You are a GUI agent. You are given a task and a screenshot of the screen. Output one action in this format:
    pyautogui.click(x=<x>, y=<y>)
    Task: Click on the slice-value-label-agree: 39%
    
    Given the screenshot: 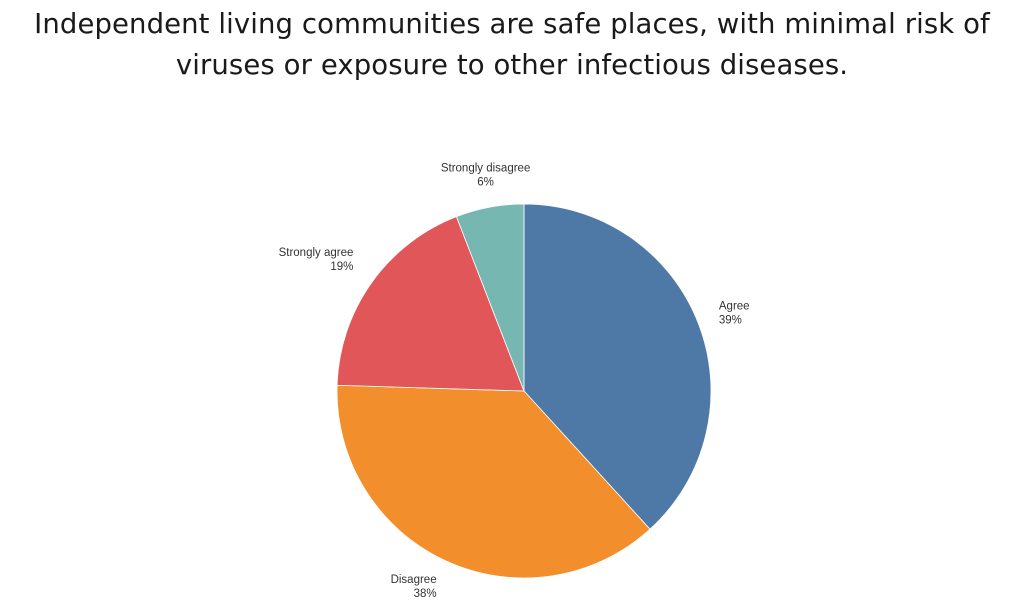 What is the action you would take?
    pyautogui.click(x=730, y=321)
    